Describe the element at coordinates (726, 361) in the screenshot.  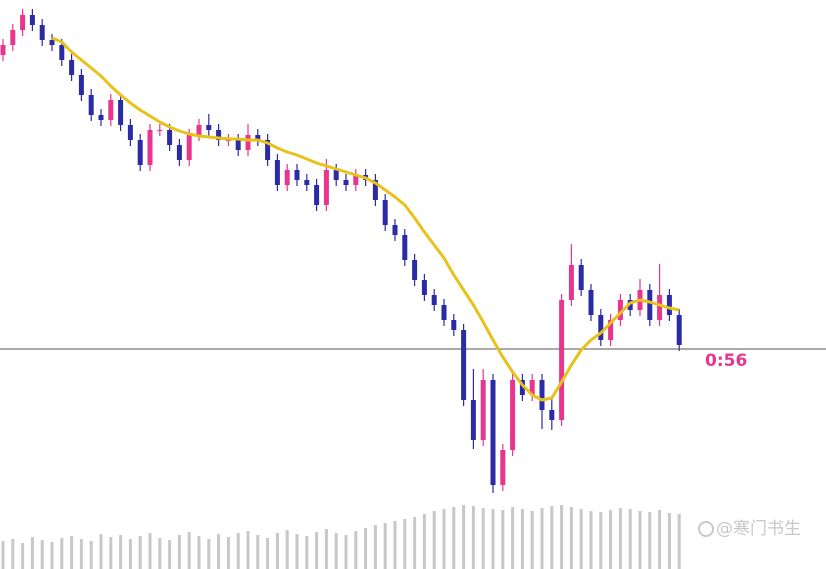
I see `countdown-label: 0:56` at that location.